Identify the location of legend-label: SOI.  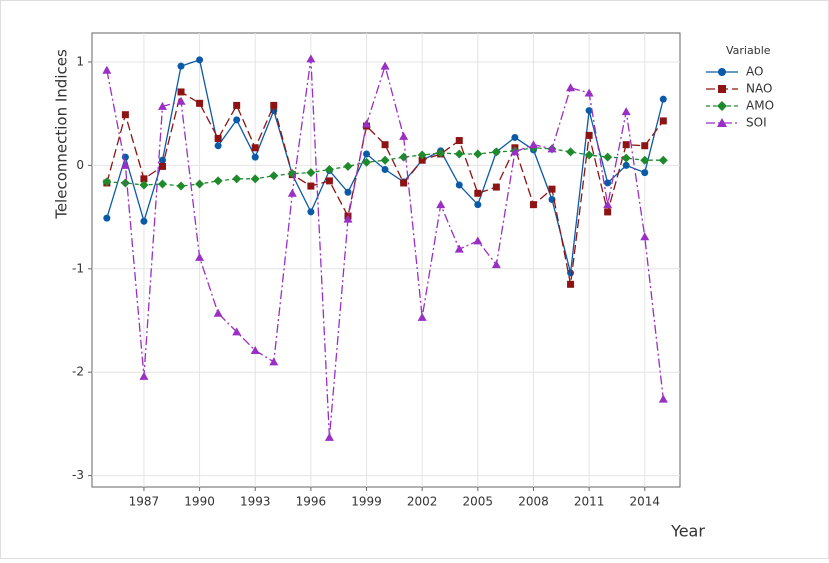
(756, 123).